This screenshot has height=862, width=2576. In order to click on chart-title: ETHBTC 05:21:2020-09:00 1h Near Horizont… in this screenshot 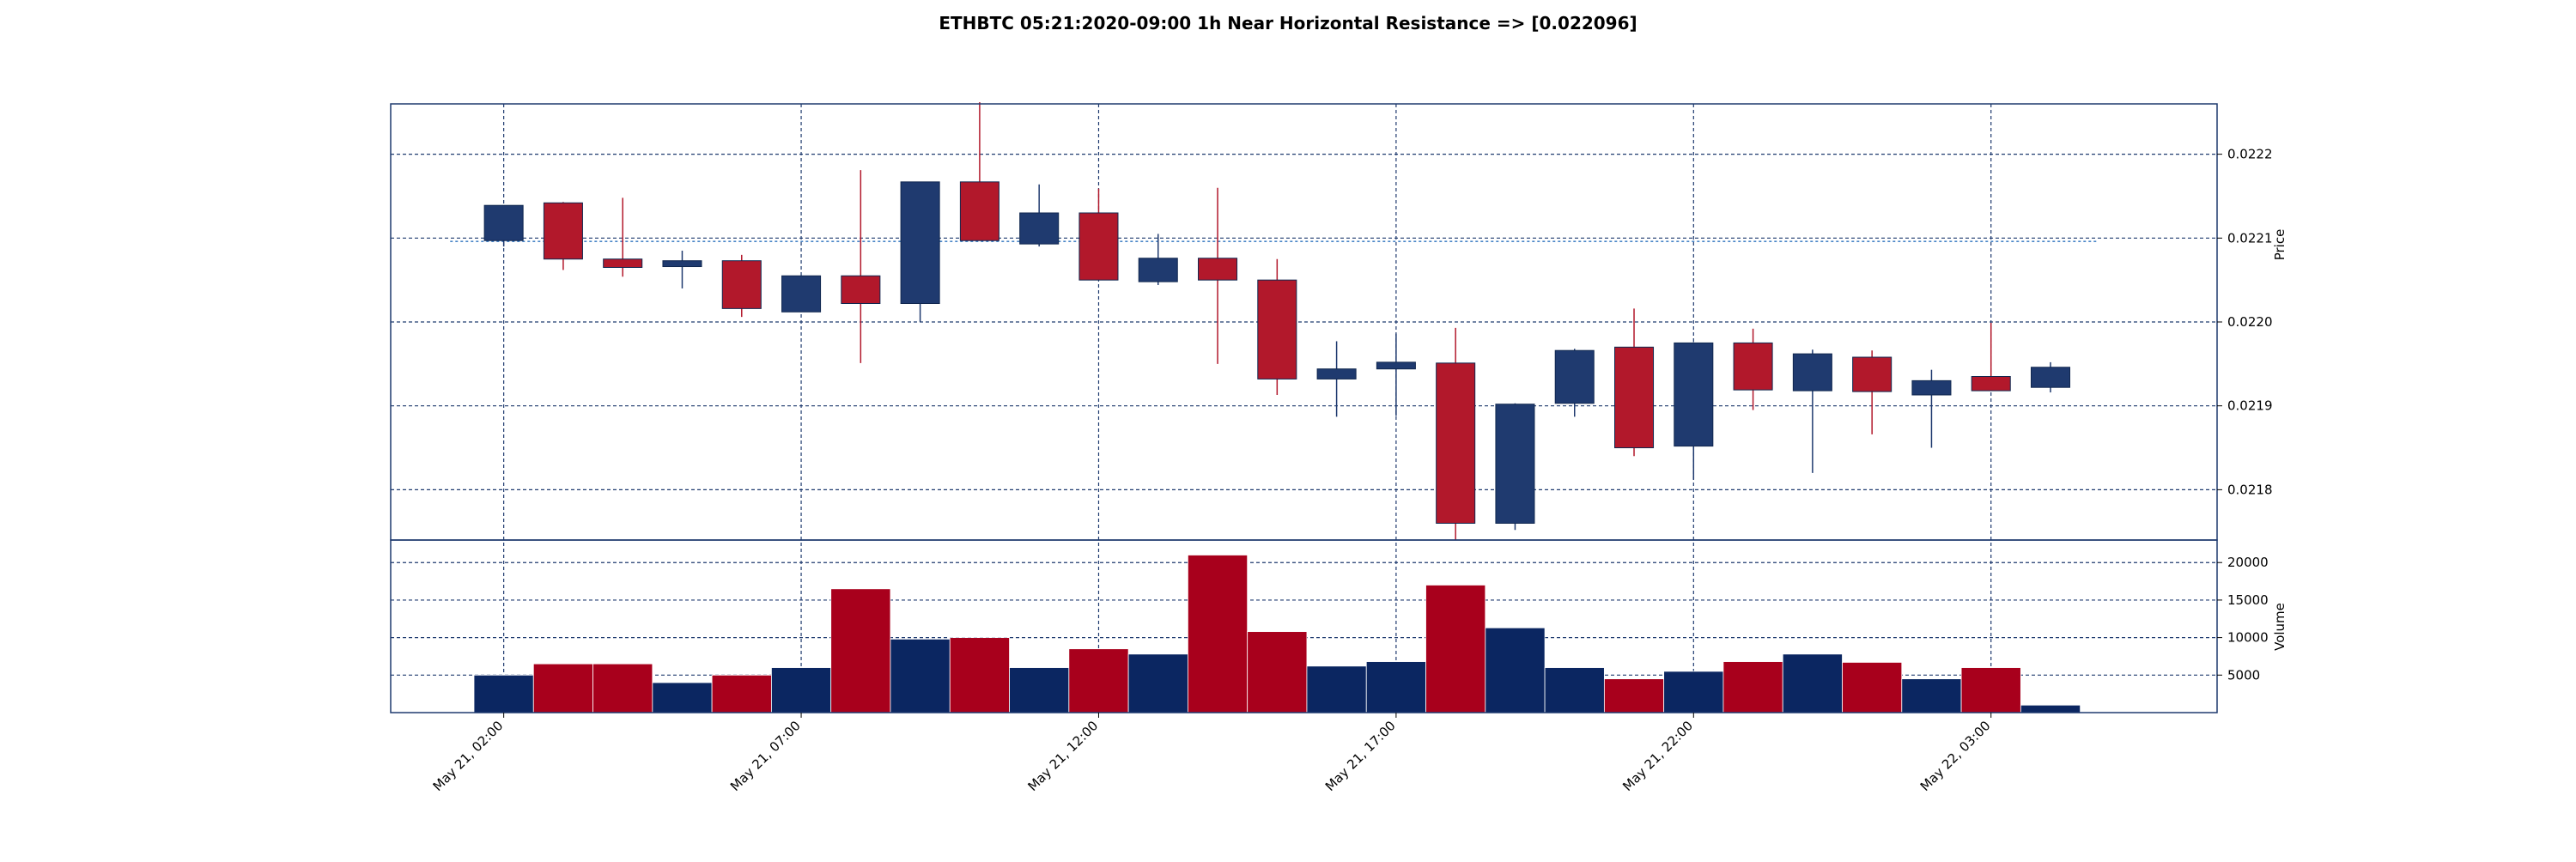, I will do `click(1288, 23)`.